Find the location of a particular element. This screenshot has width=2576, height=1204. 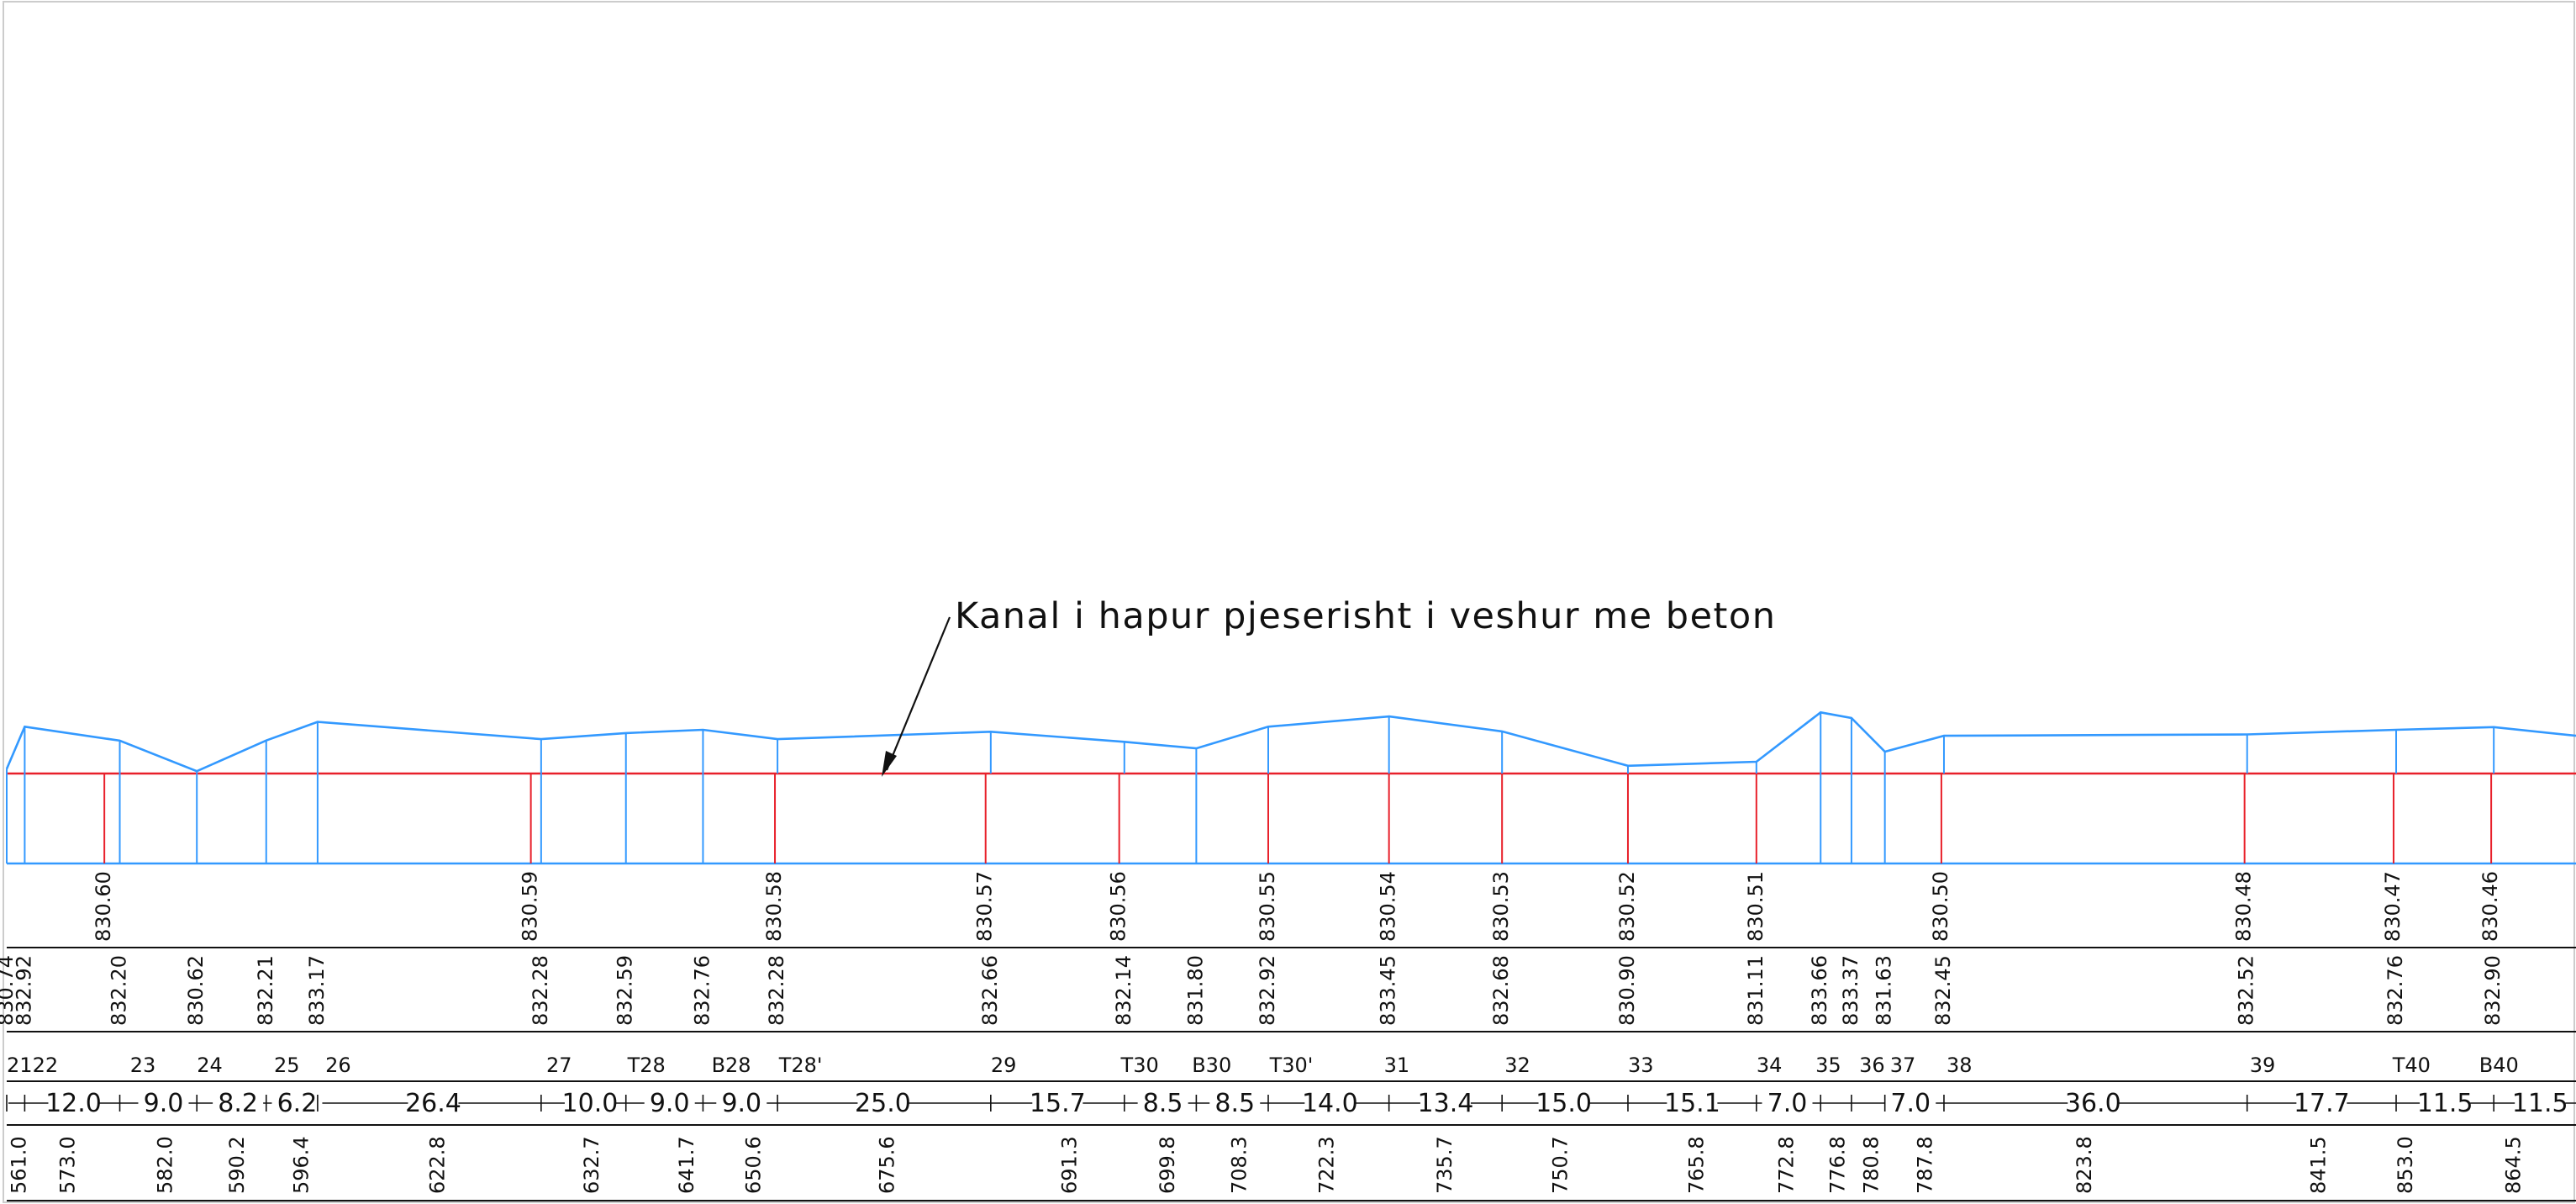

partial-distance-label: 12.0 is located at coordinates (73, 1104).